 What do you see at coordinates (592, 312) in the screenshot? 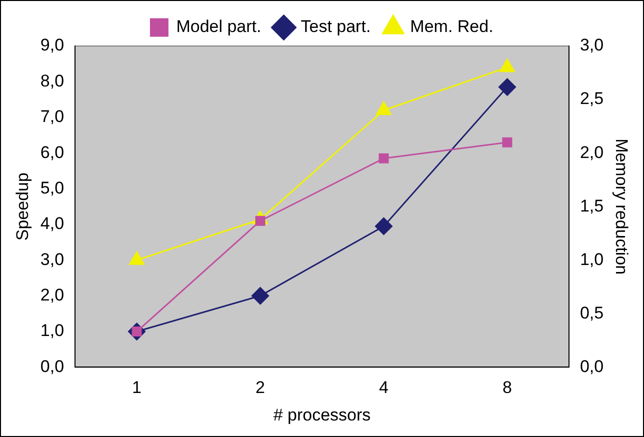
I see `y2-tick-label: 0,5` at bounding box center [592, 312].